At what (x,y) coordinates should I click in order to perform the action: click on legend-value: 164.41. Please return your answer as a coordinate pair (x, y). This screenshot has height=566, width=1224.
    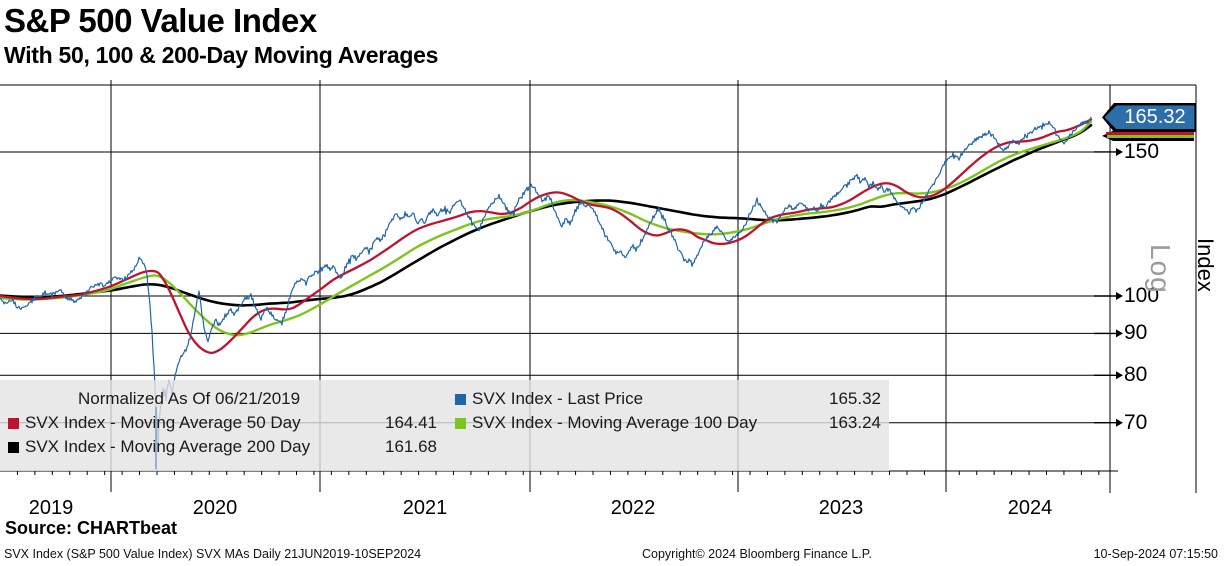
    Looking at the image, I should click on (411, 422).